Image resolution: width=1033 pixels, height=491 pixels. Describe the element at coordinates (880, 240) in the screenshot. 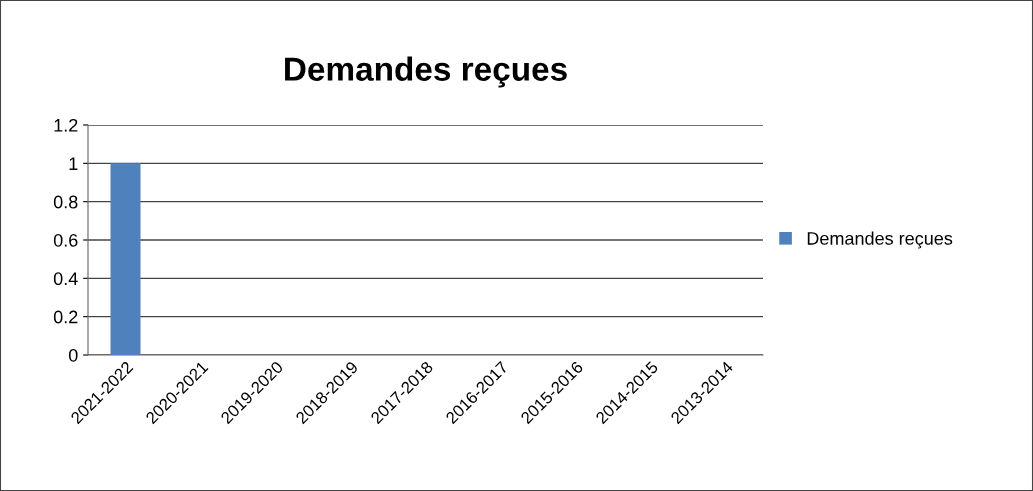

I see `legend-label: Demandes reçues` at that location.